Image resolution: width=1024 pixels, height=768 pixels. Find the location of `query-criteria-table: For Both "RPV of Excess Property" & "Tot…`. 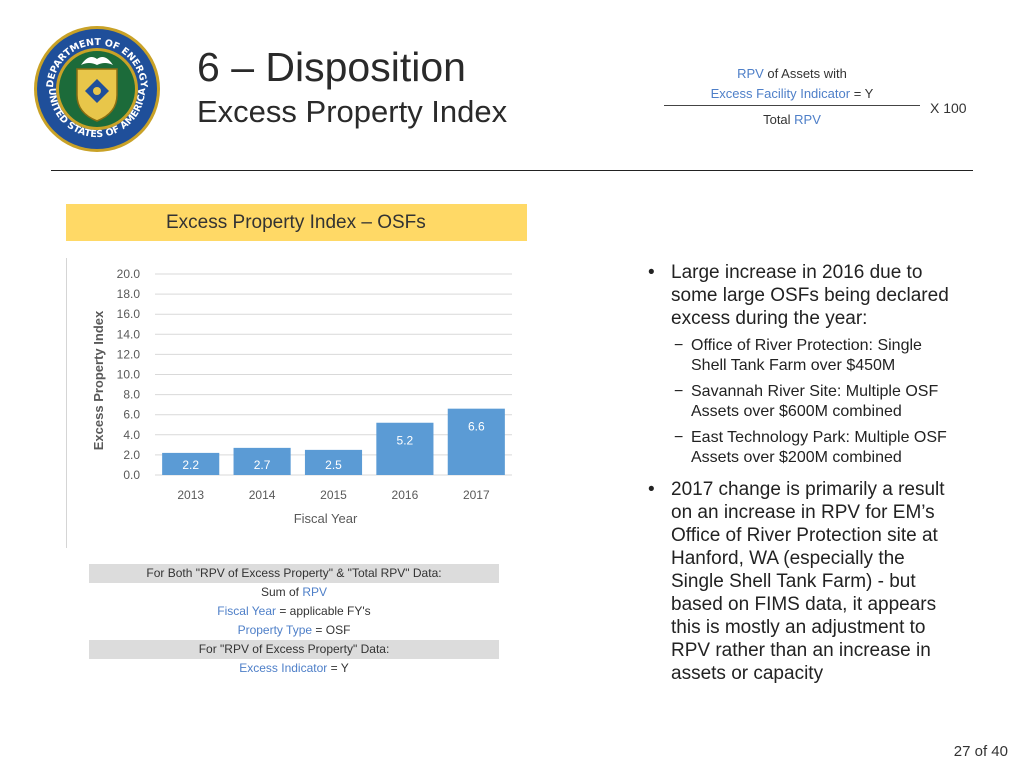

query-criteria-table: For Both "RPV of Excess Property" & "Tot… is located at coordinates (294, 621).